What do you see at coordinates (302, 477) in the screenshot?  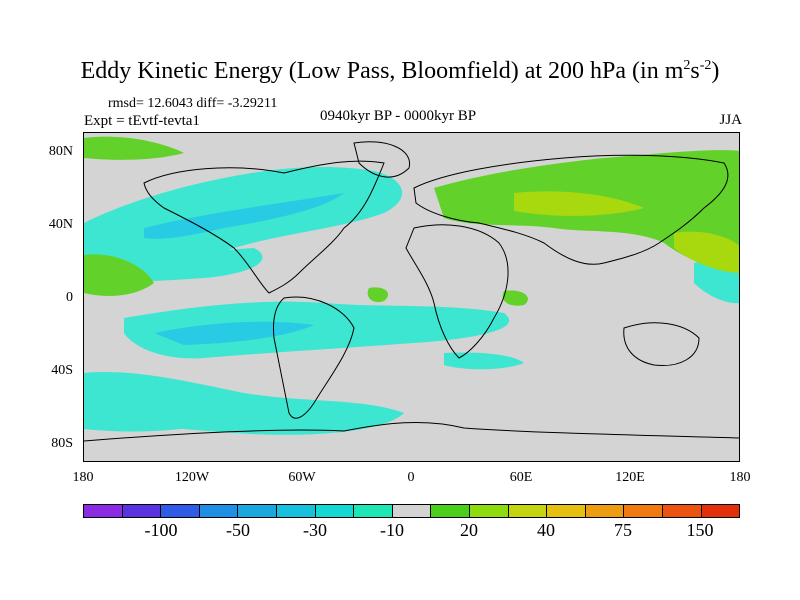 I see `lon-tick-60w: 60W` at bounding box center [302, 477].